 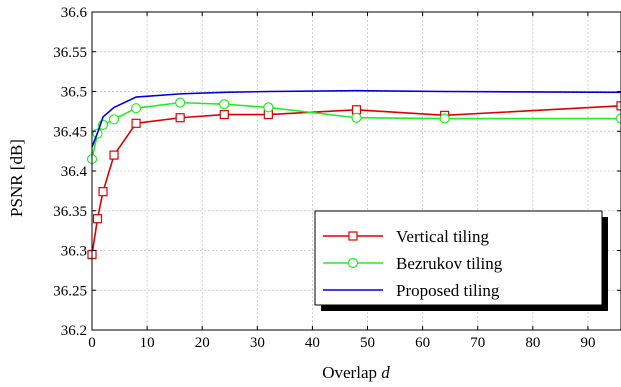 I want to click on y-tick-label: 36.25, so click(x=70, y=291).